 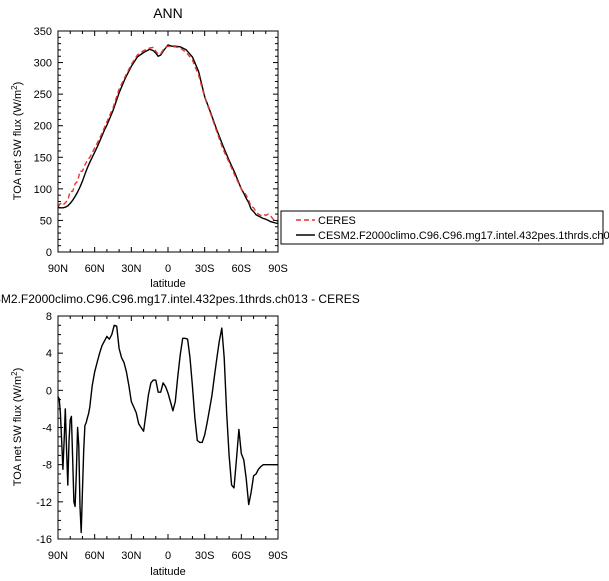 What do you see at coordinates (47, 466) in the screenshot?
I see `y-tick-label: -8` at bounding box center [47, 466].